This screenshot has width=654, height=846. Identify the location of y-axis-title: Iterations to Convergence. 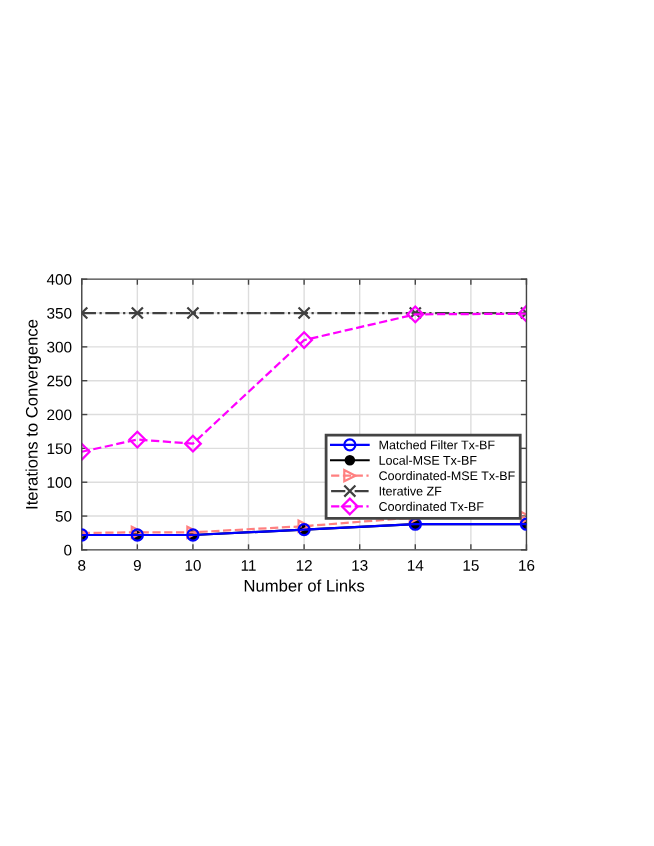
(33, 414).